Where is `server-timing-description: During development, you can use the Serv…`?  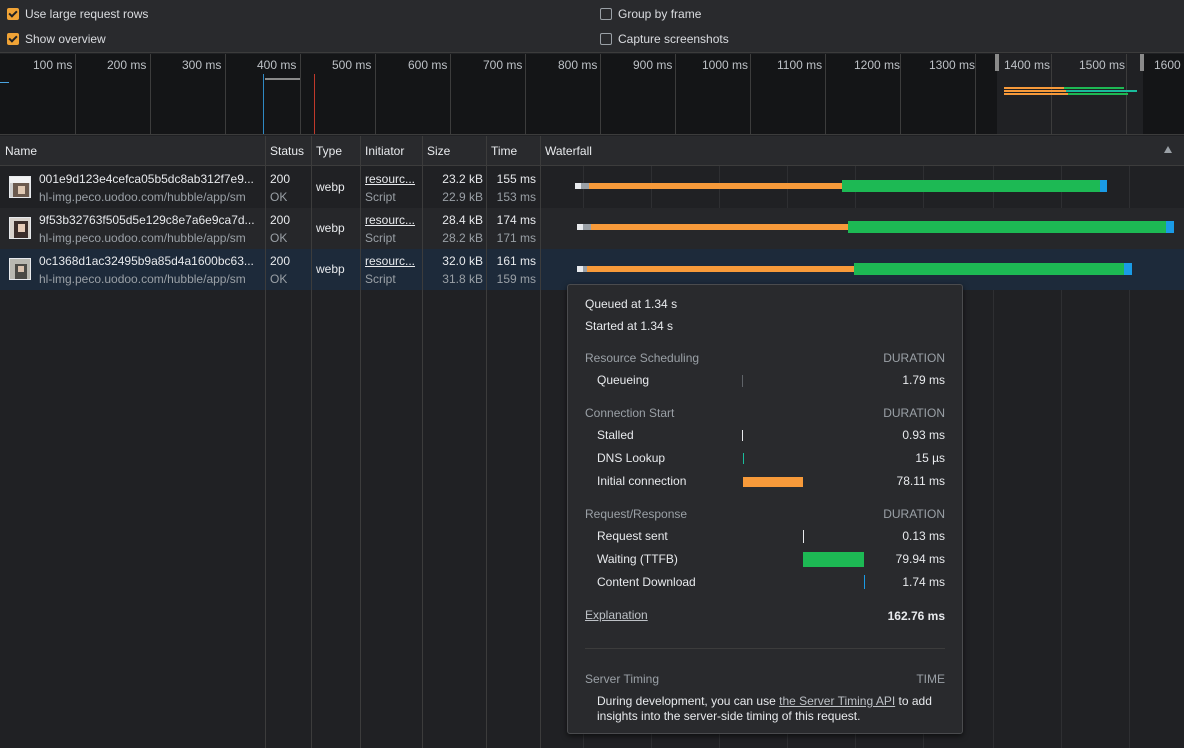 server-timing-description: During development, you can use the Serv… is located at coordinates (764, 701).